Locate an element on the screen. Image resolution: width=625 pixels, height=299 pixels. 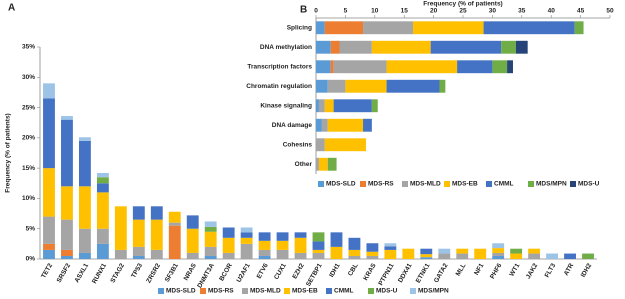
x-tick-label: IDH2 is located at coordinates (587, 270).